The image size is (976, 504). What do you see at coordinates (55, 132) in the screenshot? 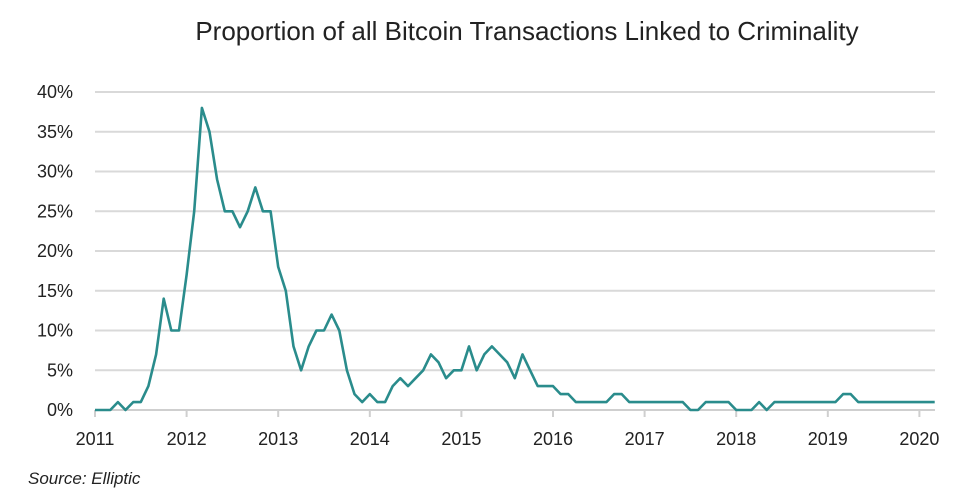
I see `y-tick-label: 35%` at bounding box center [55, 132].